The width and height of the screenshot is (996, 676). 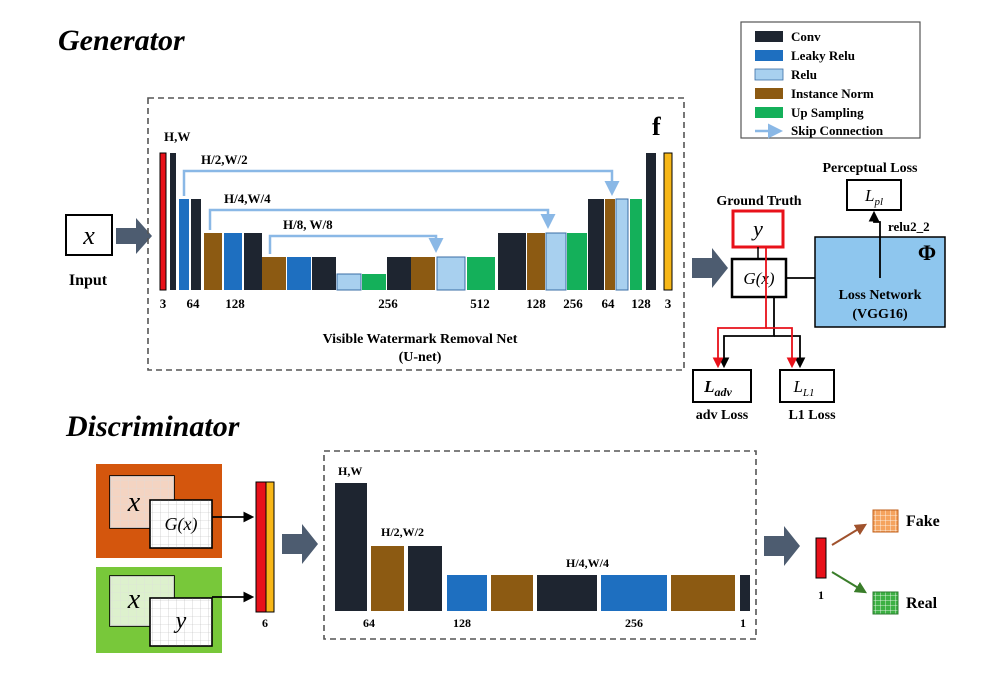 What do you see at coordinates (923, 521) in the screenshot?
I see `fake-label: Fake` at bounding box center [923, 521].